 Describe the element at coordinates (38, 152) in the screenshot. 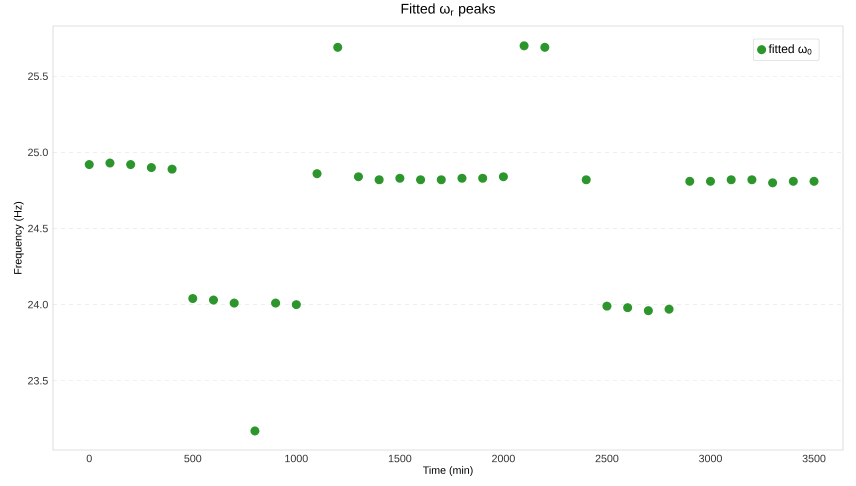

I see `y-tick-label: 25.0` at that location.